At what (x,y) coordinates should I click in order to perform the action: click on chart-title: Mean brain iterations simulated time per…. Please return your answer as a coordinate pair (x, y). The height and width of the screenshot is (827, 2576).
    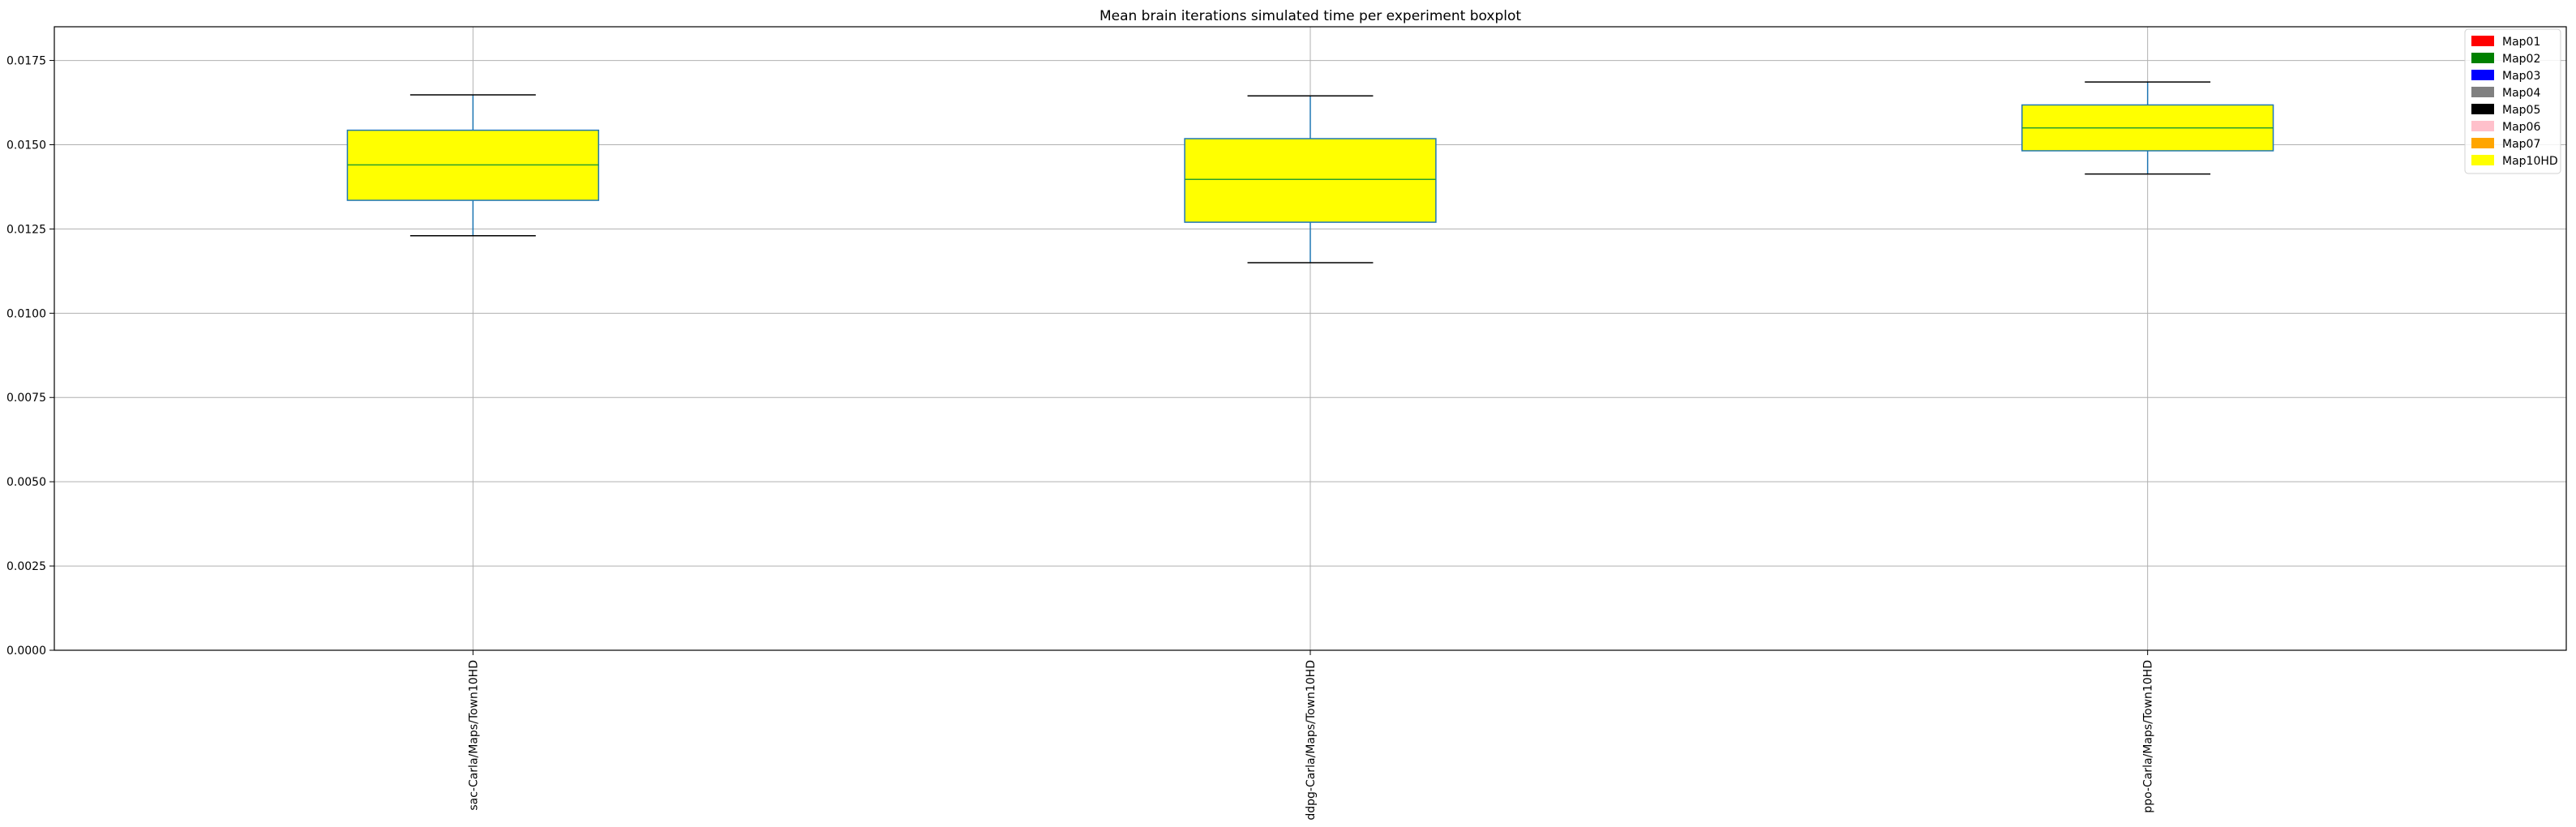
    Looking at the image, I should click on (1310, 16).